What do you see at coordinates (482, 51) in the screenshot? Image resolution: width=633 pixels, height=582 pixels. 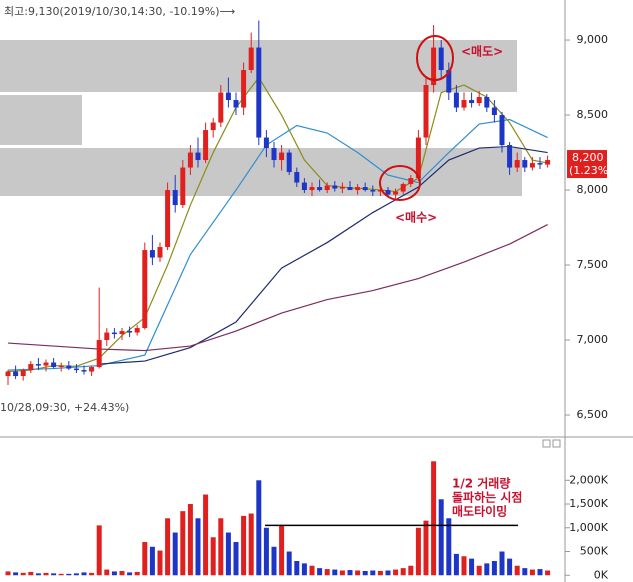 I see `sell-note: <매도>` at bounding box center [482, 51].